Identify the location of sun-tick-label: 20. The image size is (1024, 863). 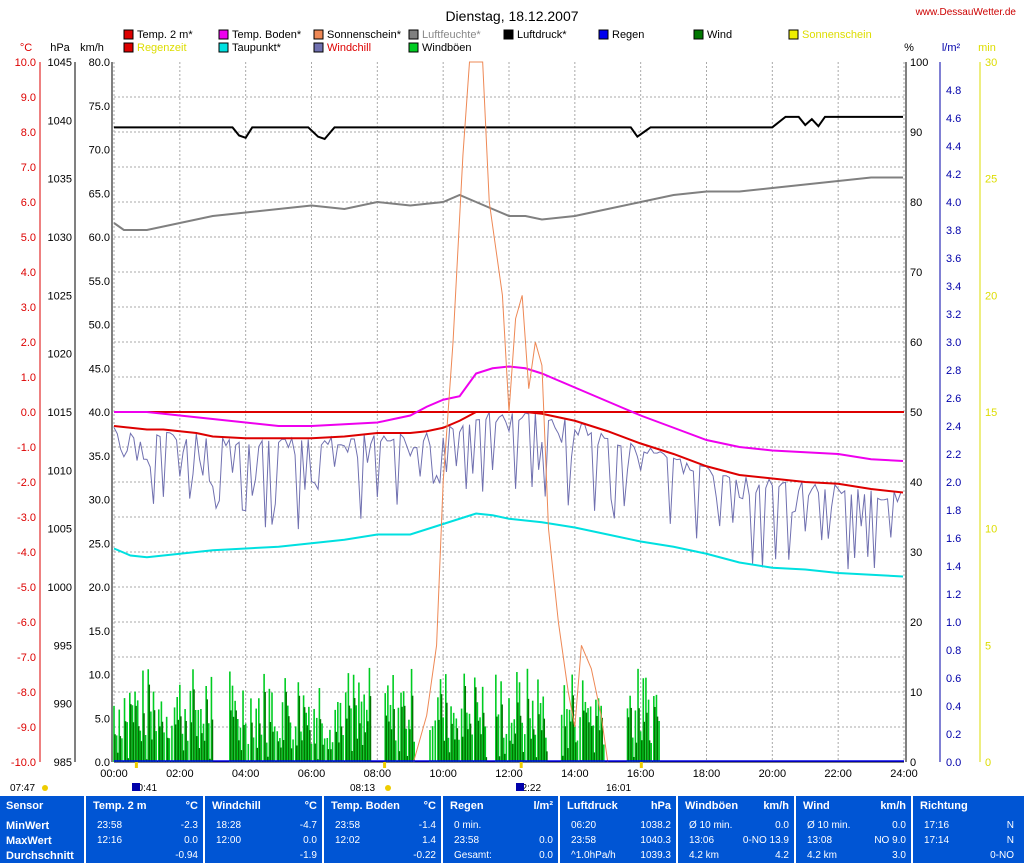
(991, 296).